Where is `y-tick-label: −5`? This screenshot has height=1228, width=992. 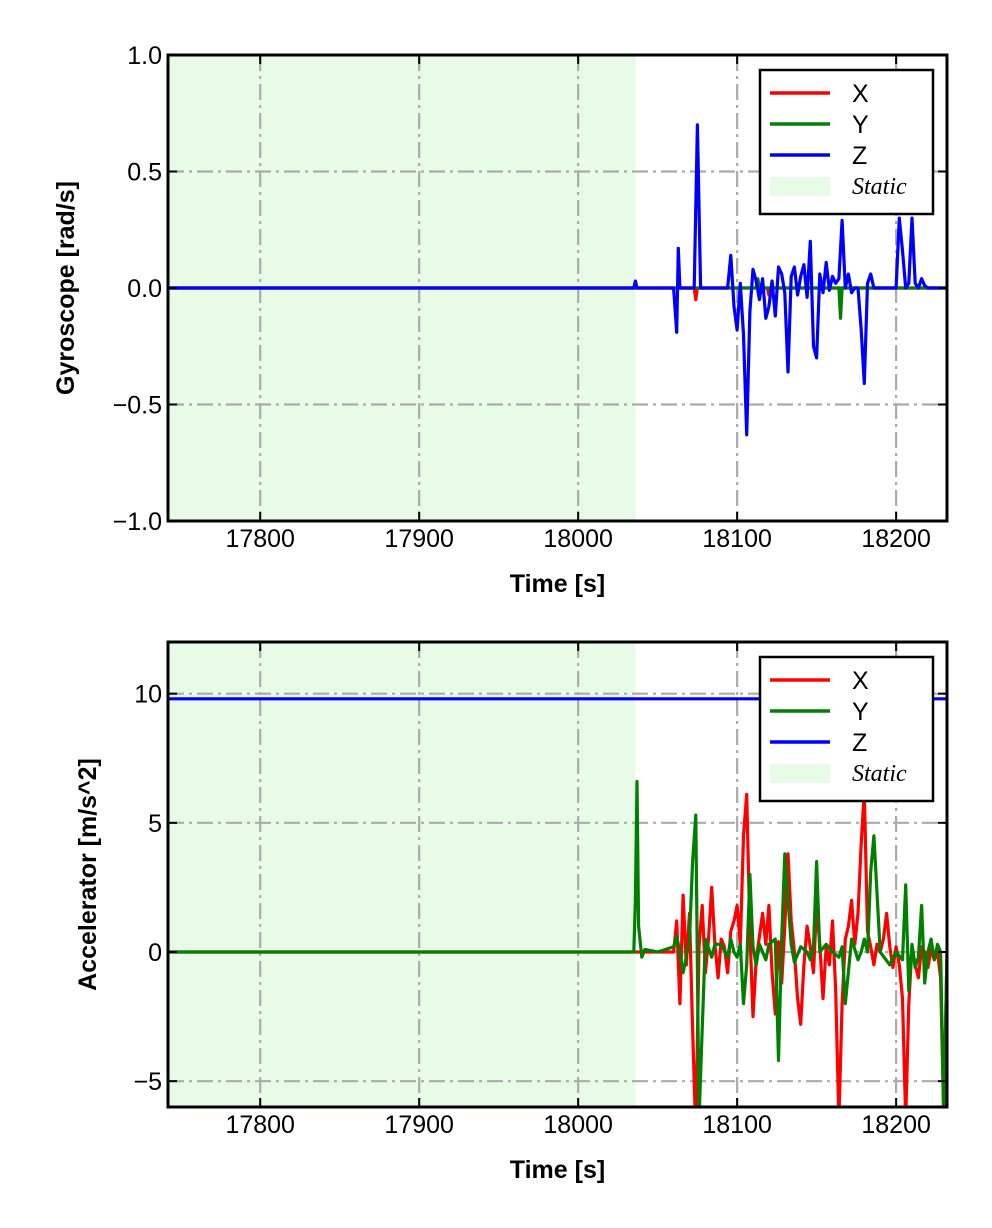 y-tick-label: −5 is located at coordinates (147, 1082).